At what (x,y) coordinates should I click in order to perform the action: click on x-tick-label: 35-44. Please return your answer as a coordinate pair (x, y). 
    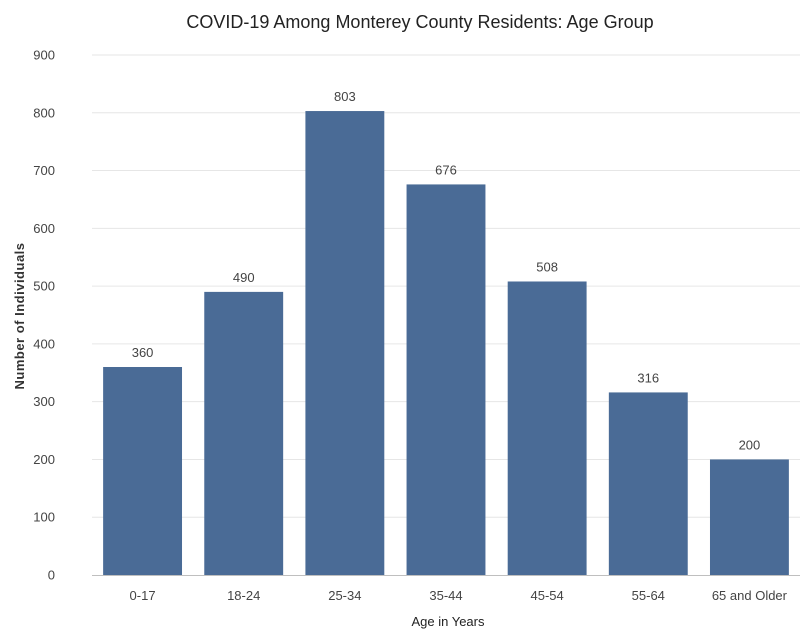
    Looking at the image, I should click on (445, 595).